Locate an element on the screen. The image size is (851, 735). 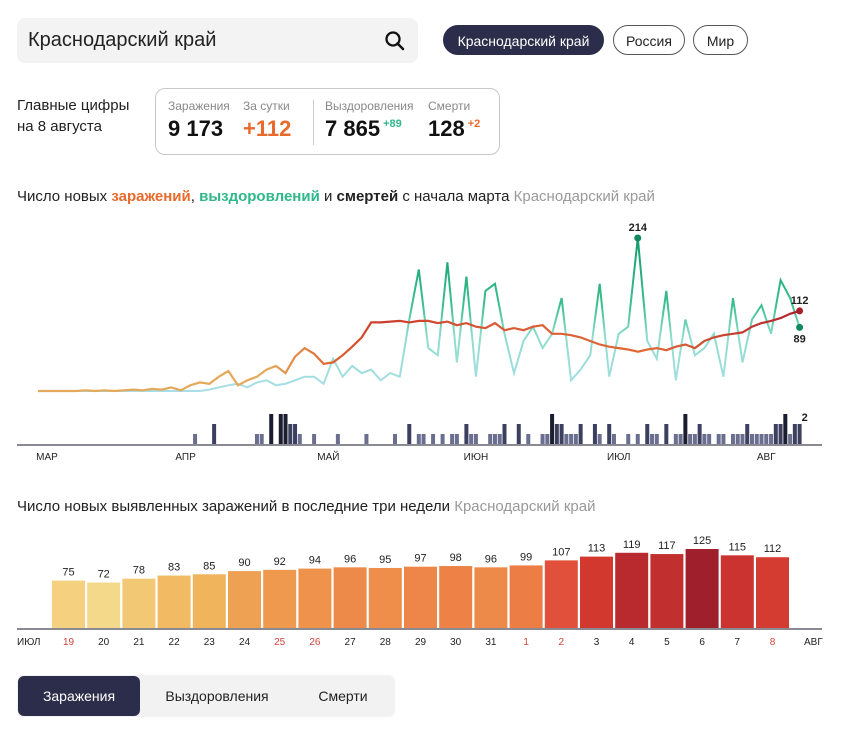
search-icon is located at coordinates (395, 41).